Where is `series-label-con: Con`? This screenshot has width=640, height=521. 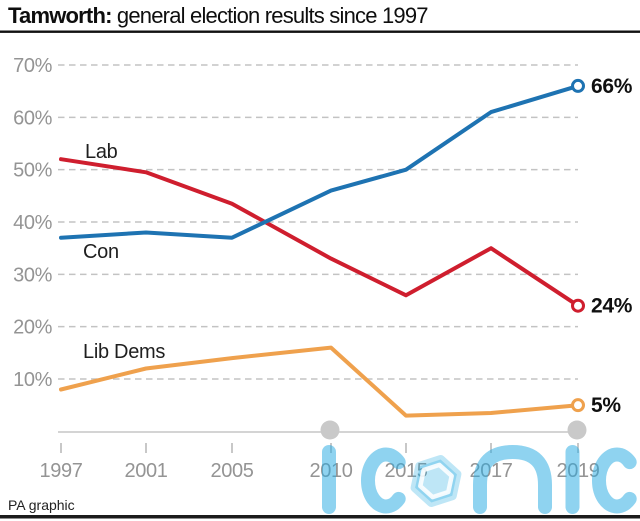
series-label-con: Con is located at coordinates (101, 252).